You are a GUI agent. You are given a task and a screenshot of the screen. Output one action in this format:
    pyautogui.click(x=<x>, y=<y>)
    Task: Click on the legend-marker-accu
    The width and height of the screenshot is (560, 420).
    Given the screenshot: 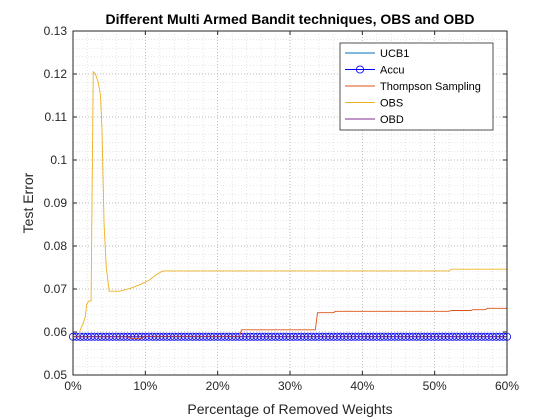 What is the action you would take?
    pyautogui.click(x=360, y=69)
    